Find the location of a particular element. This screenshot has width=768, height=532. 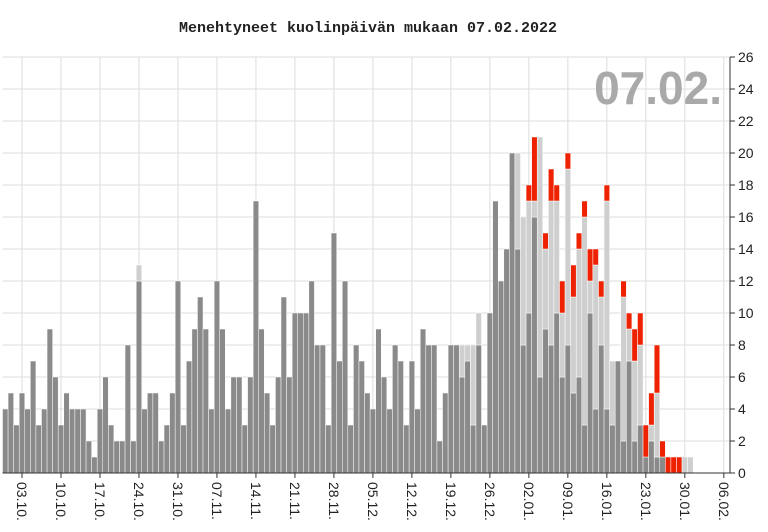

x-tick-label: 28.11. is located at coordinates (334, 501).